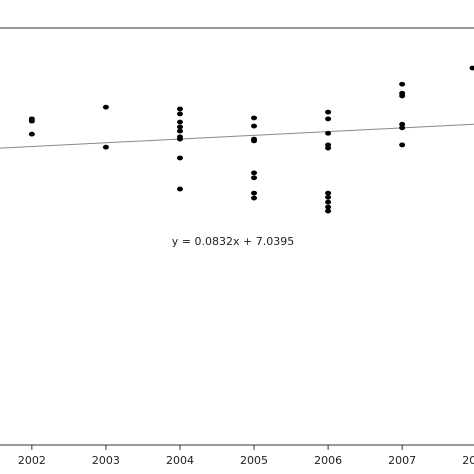 The height and width of the screenshot is (474, 474). I want to click on x-tick-label: 2002, so click(32, 460).